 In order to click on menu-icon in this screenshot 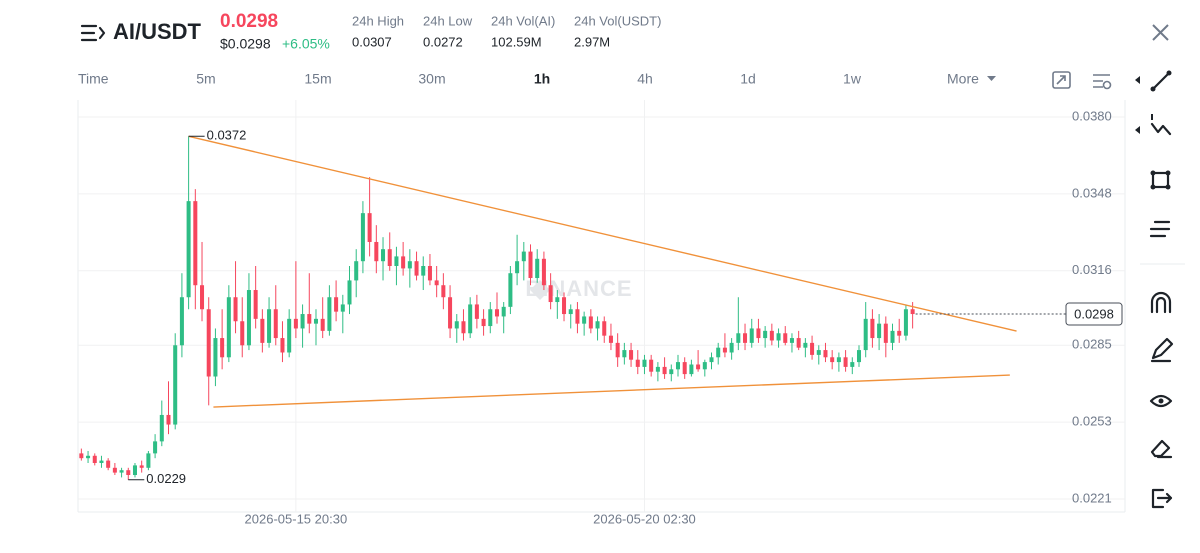, I will do `click(93, 33)`.